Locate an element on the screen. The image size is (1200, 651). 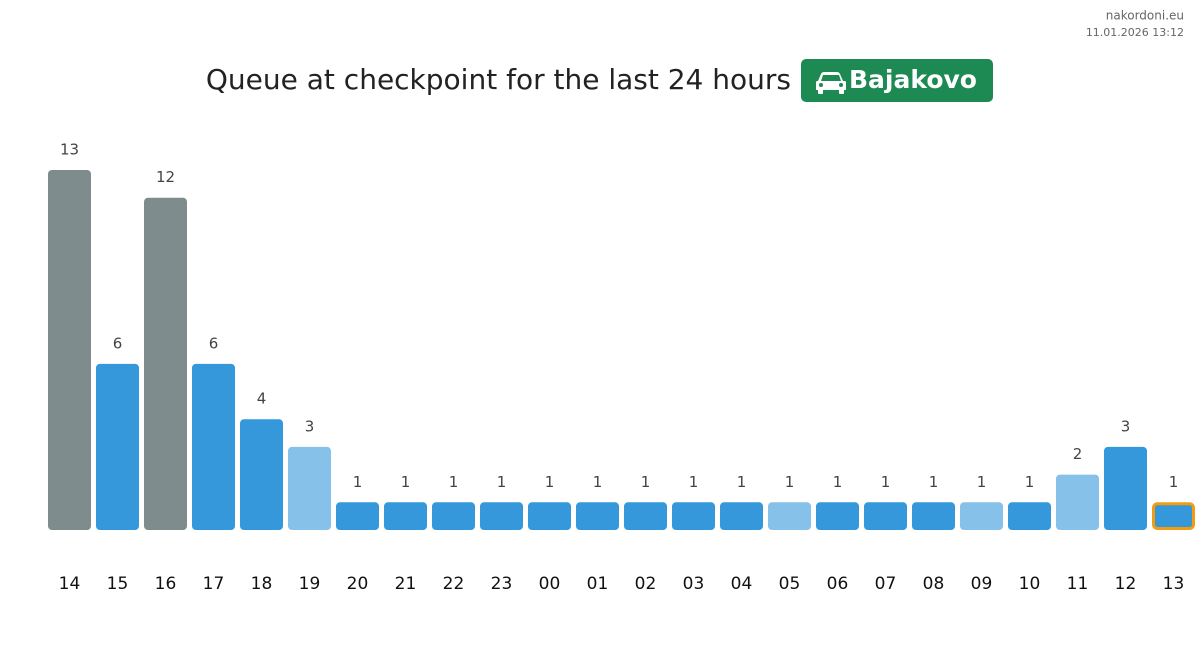
x-tick-label: 10 is located at coordinates (1030, 584).